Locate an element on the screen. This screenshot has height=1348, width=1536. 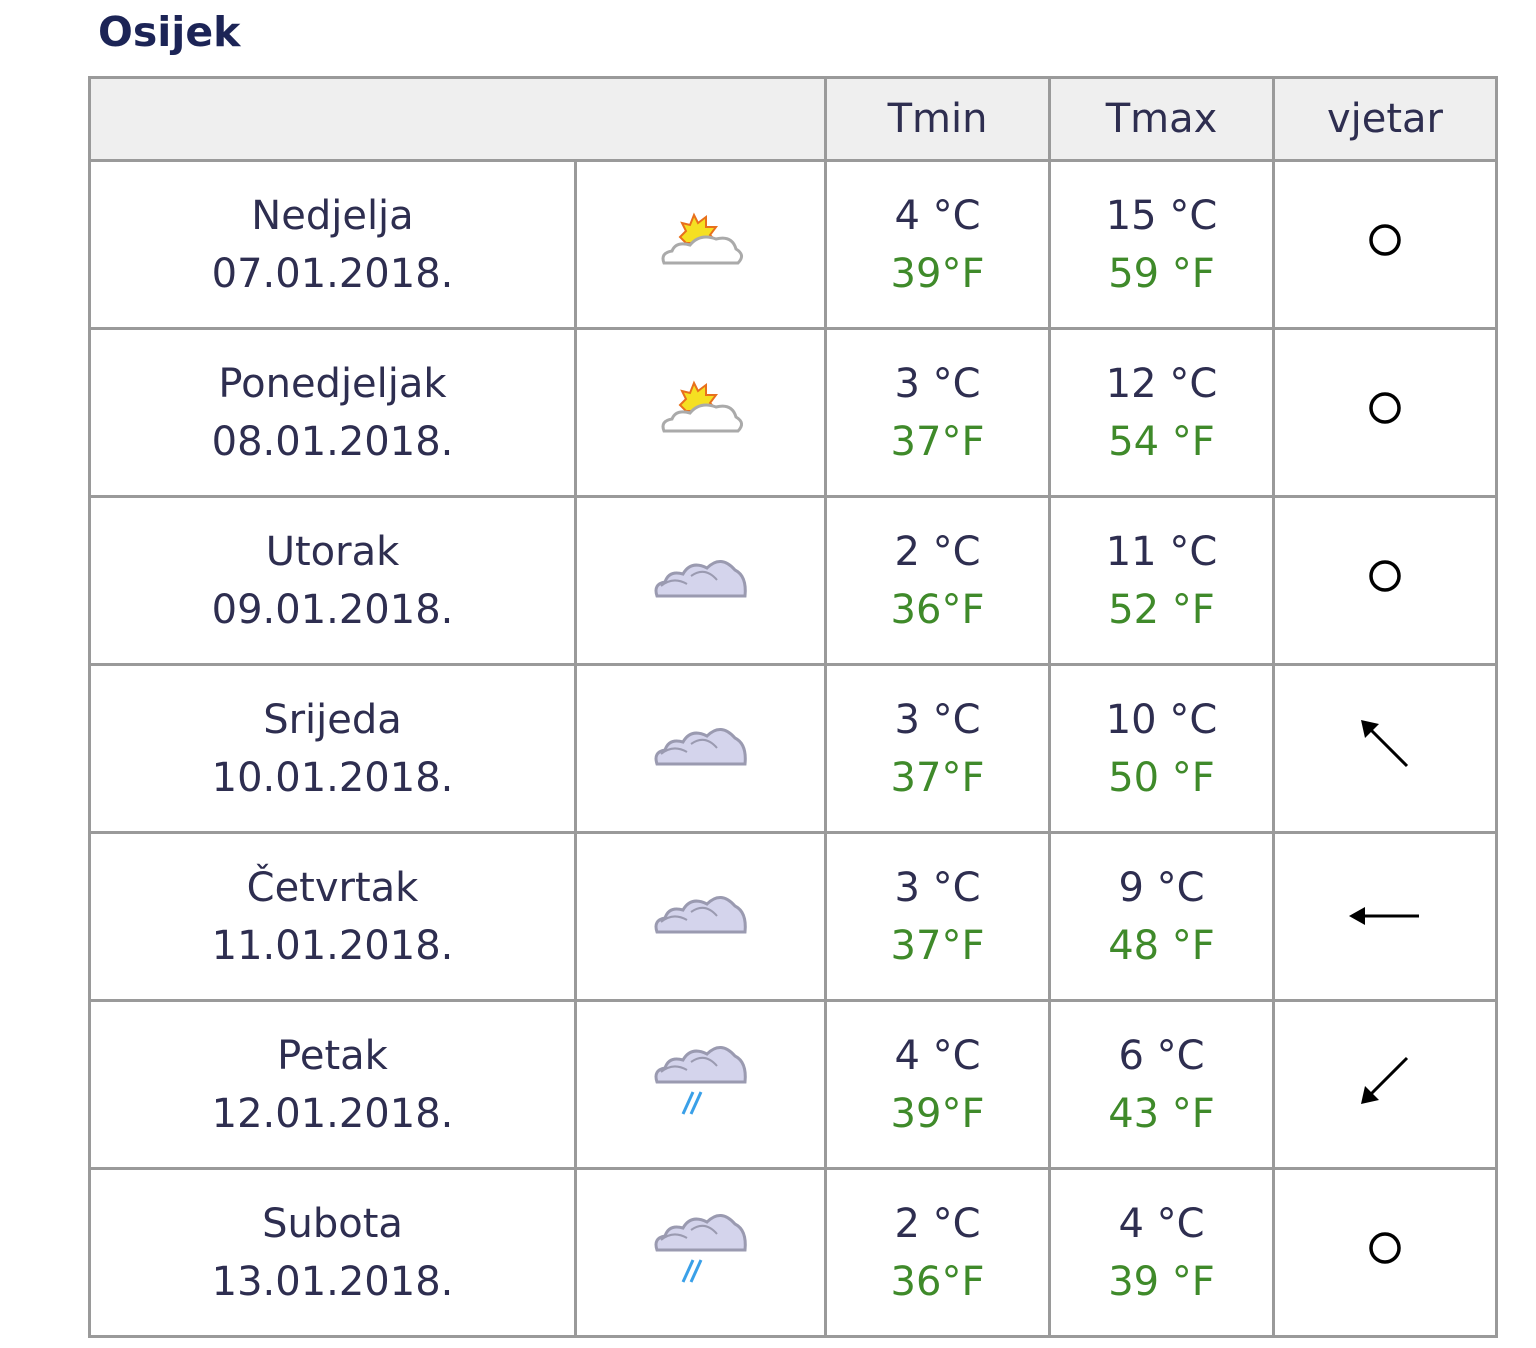
tmax-cell: 10 °C 50 °F is located at coordinates (1161, 748).